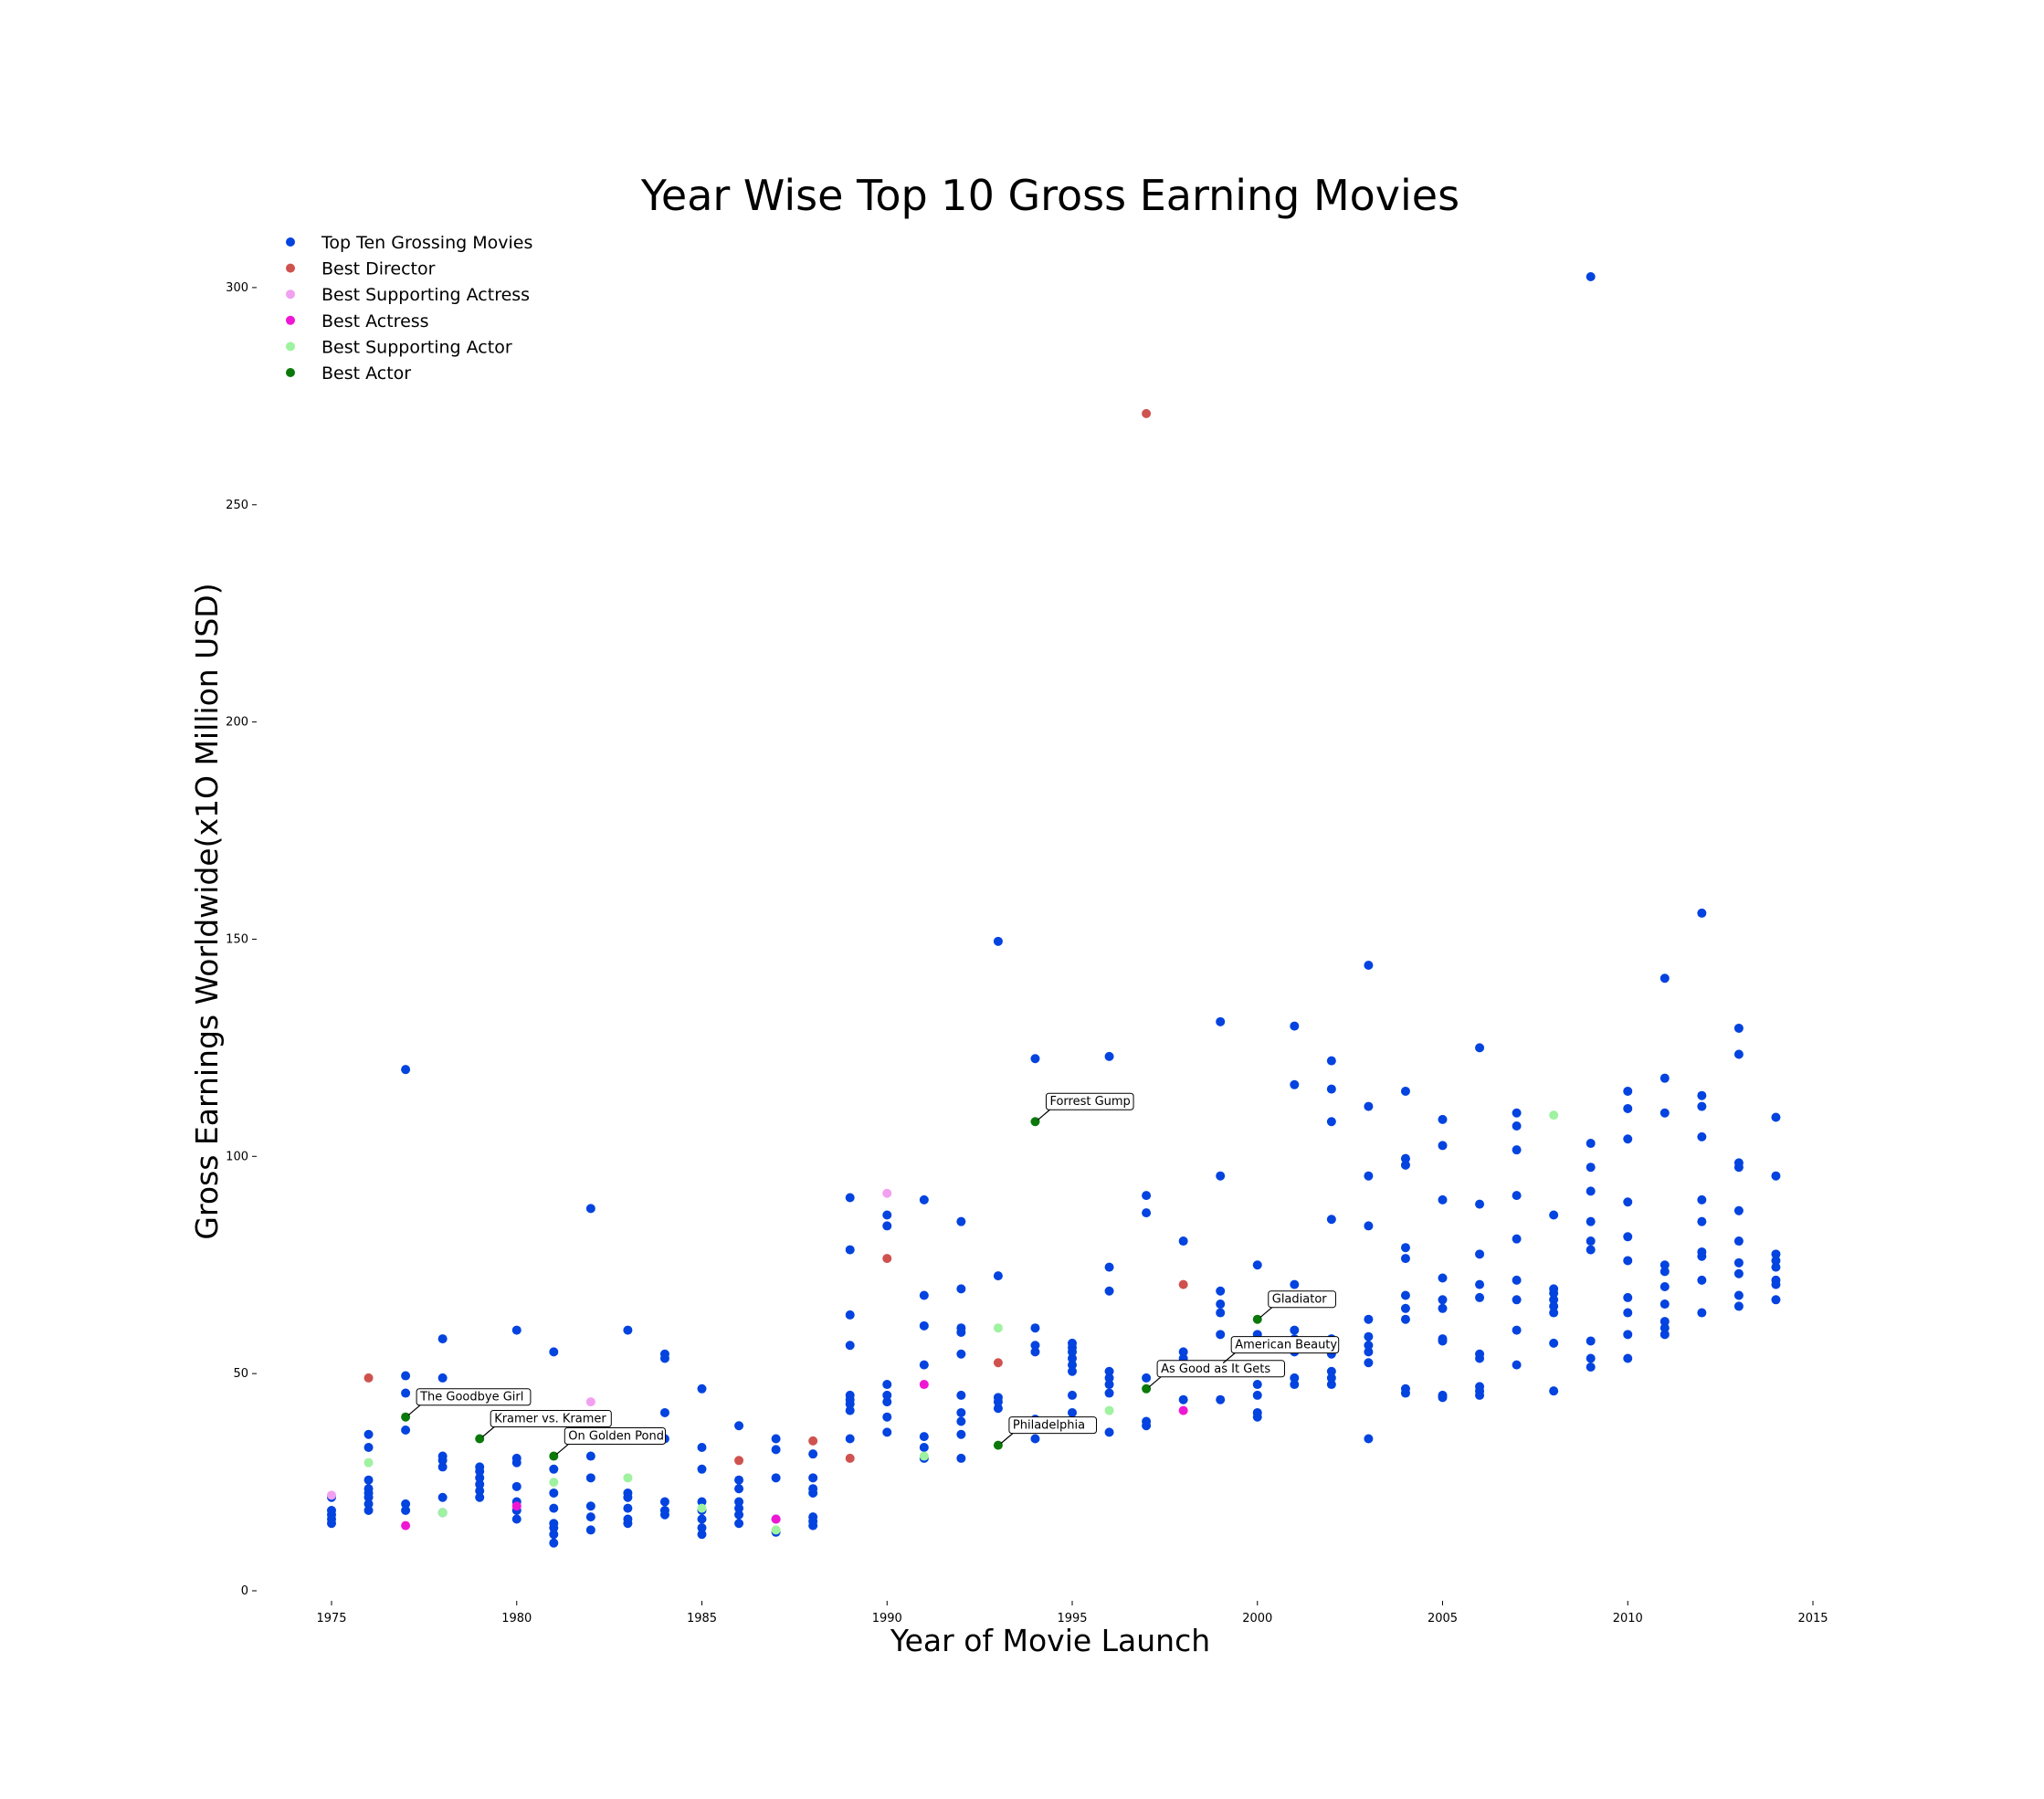  I want to click on x-tick-label: 1980, so click(516, 1619).